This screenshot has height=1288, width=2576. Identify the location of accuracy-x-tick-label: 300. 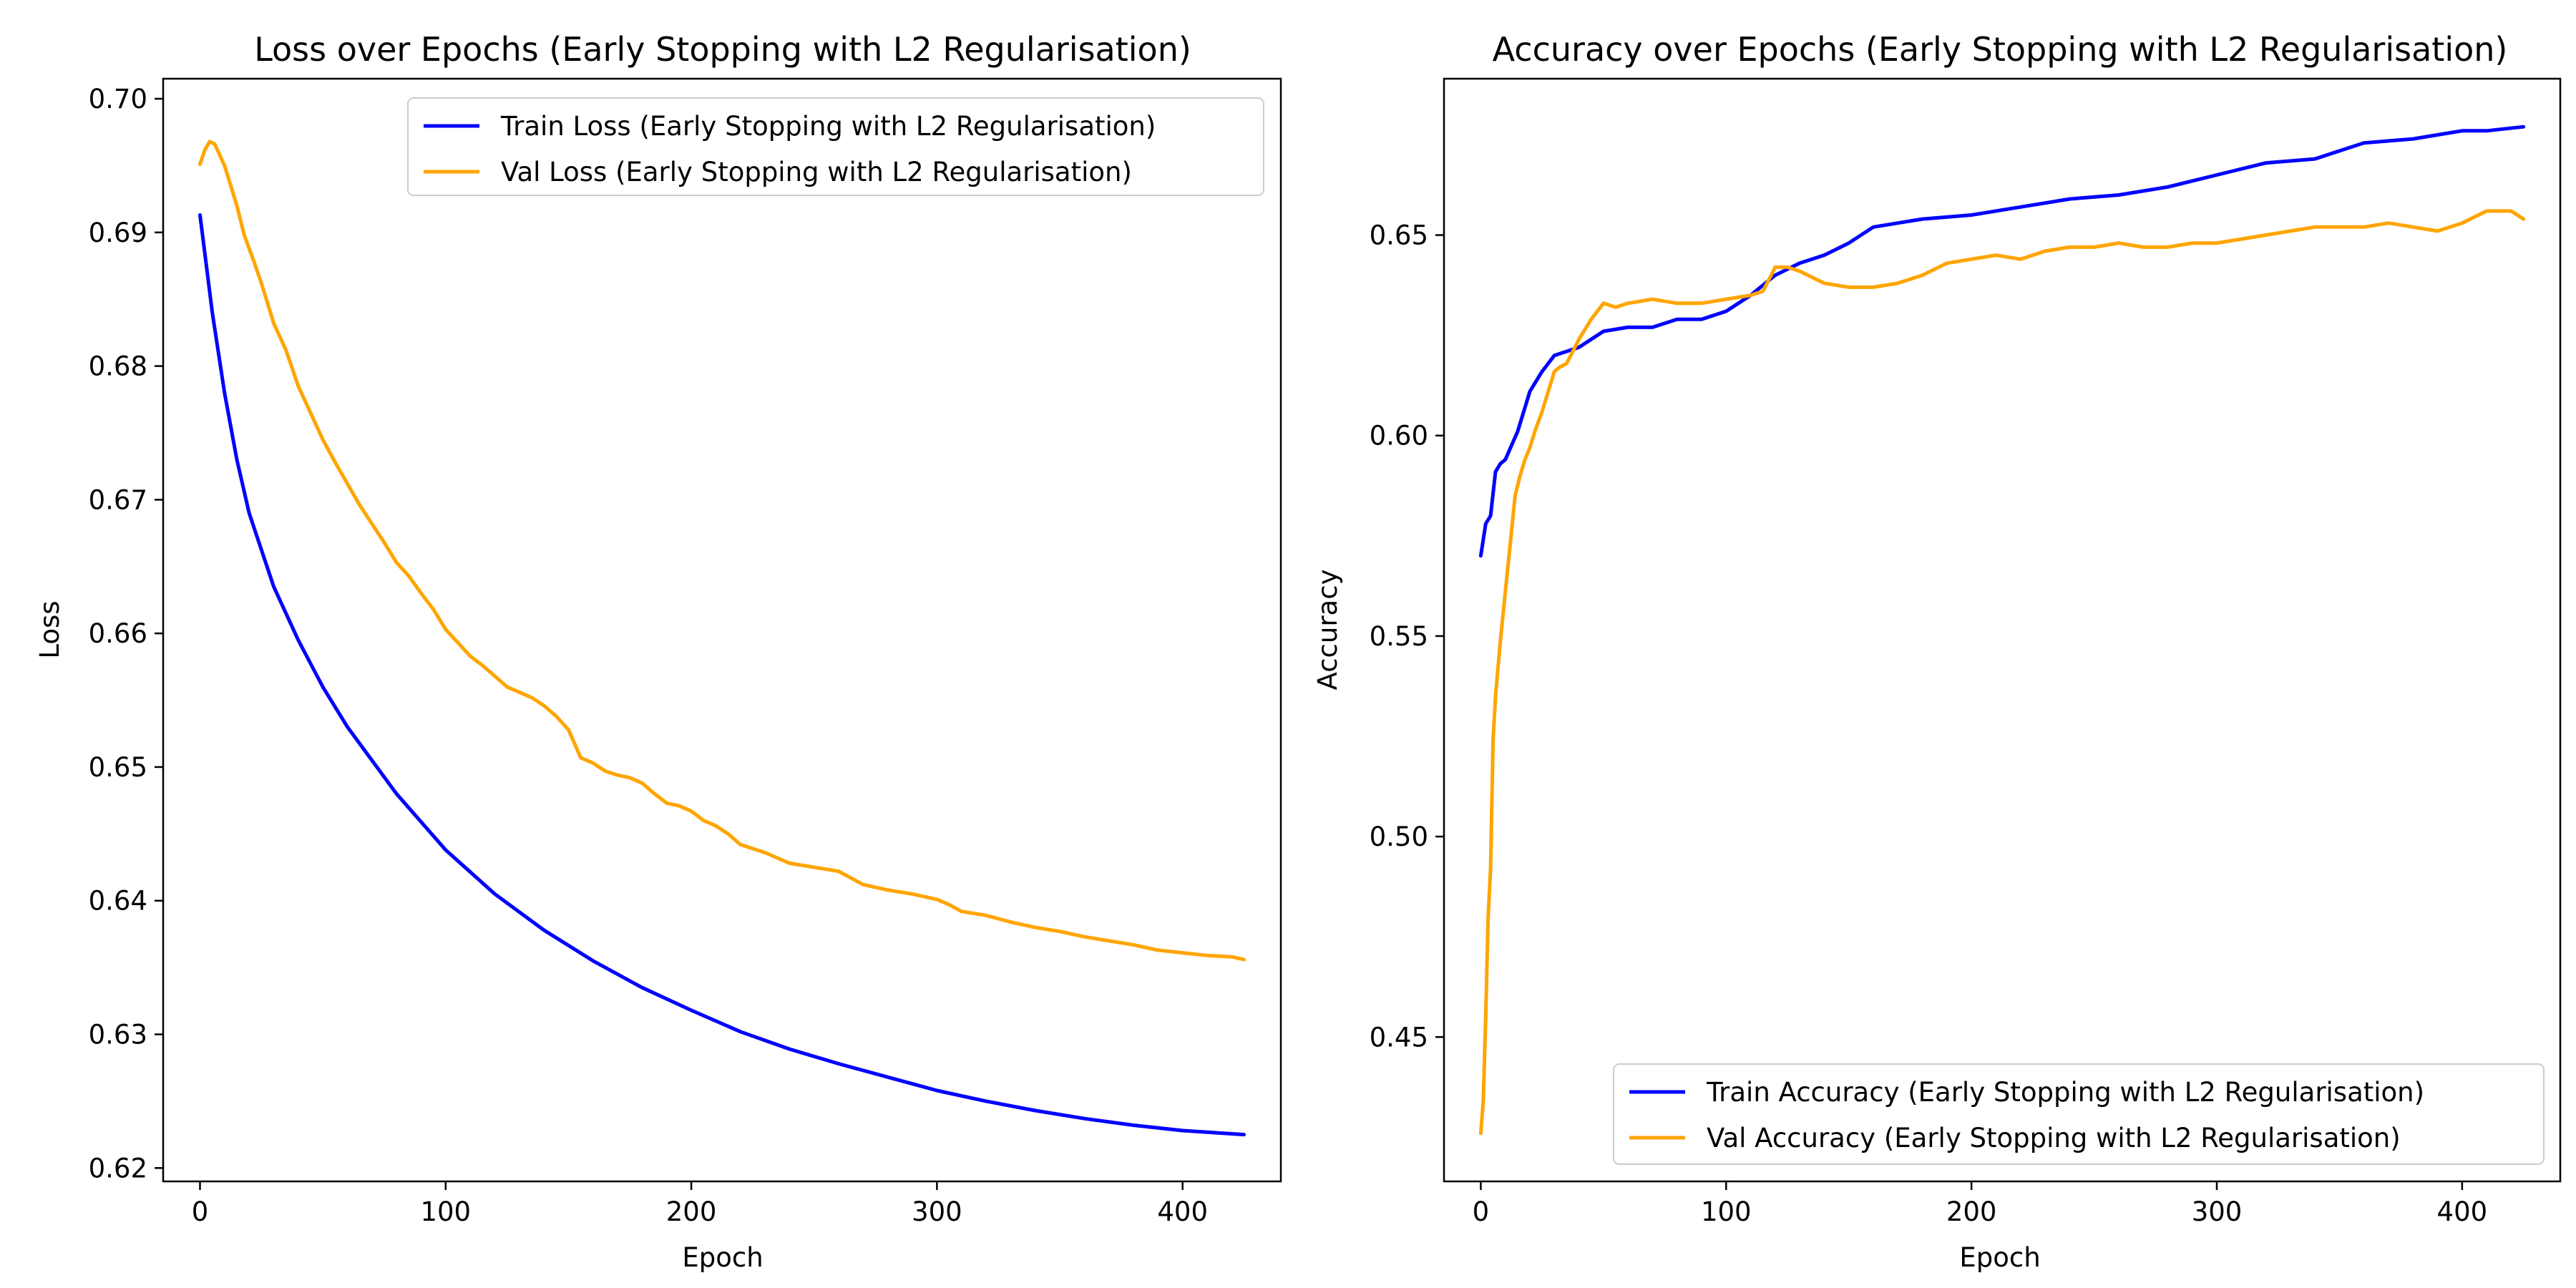
(2217, 1211).